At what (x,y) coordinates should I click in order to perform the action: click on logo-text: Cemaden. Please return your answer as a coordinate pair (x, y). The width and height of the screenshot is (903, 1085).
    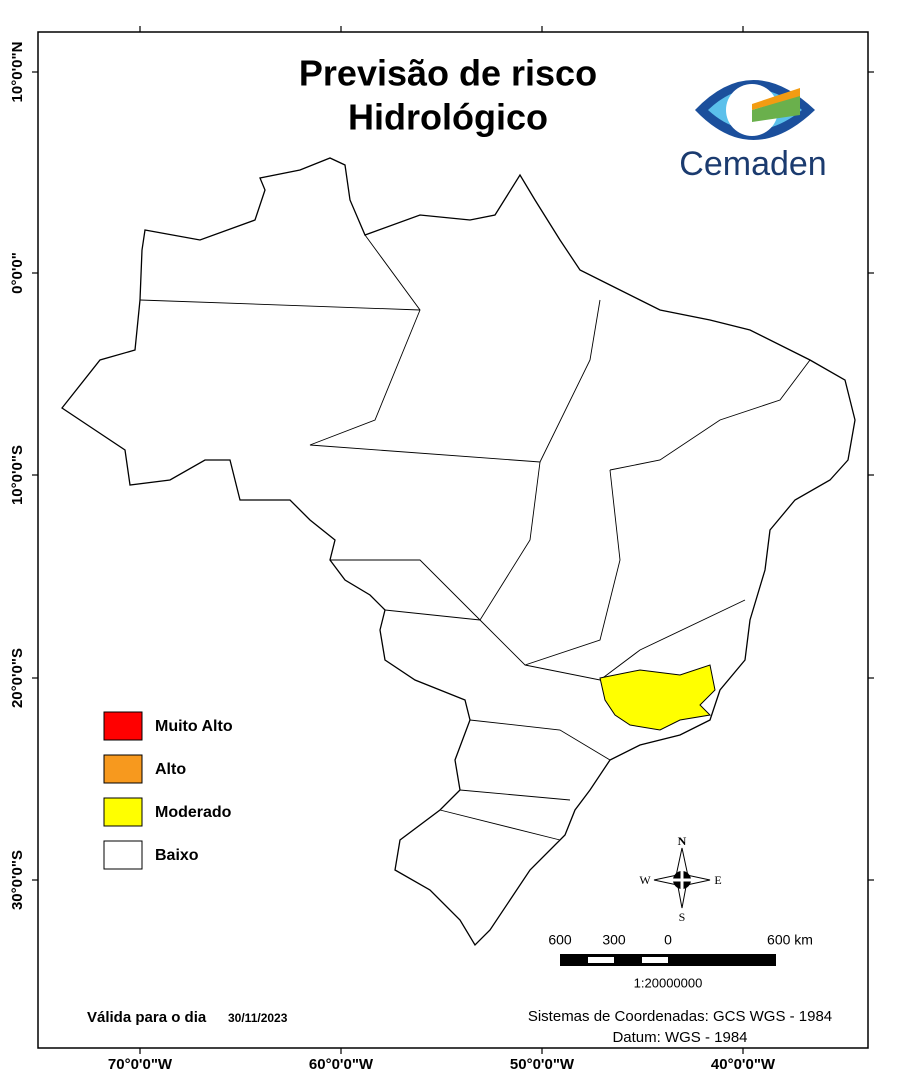
    Looking at the image, I should click on (752, 164).